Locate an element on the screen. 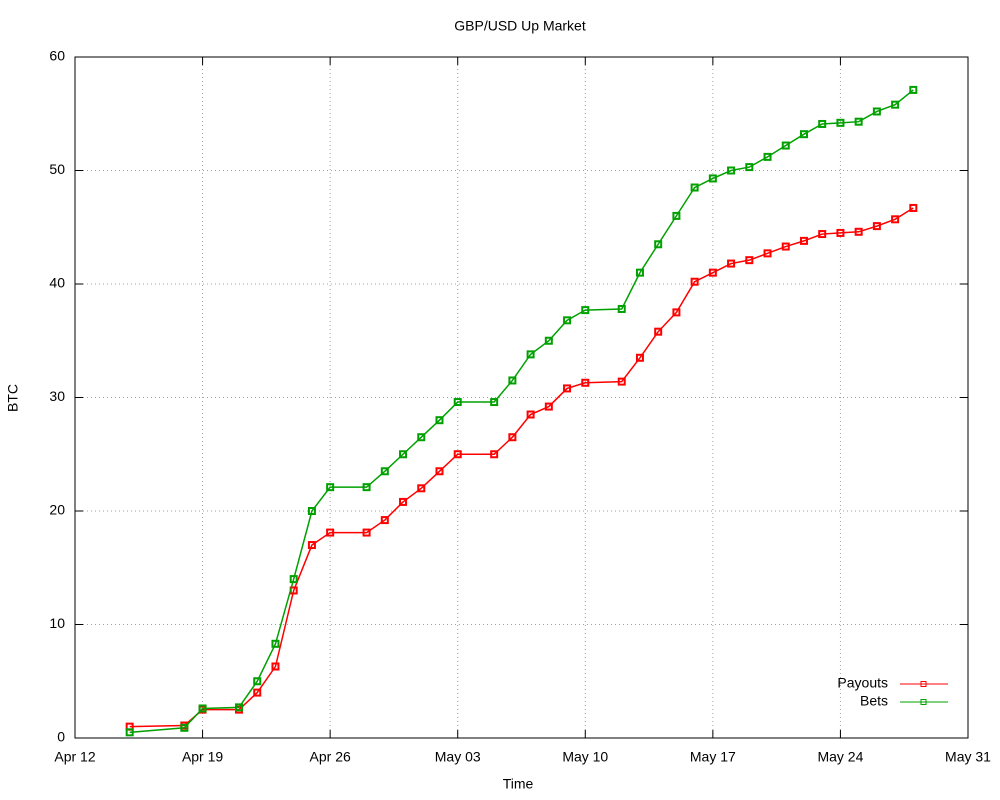 The height and width of the screenshot is (800, 1000). y-tick-label: 60 is located at coordinates (57, 56).